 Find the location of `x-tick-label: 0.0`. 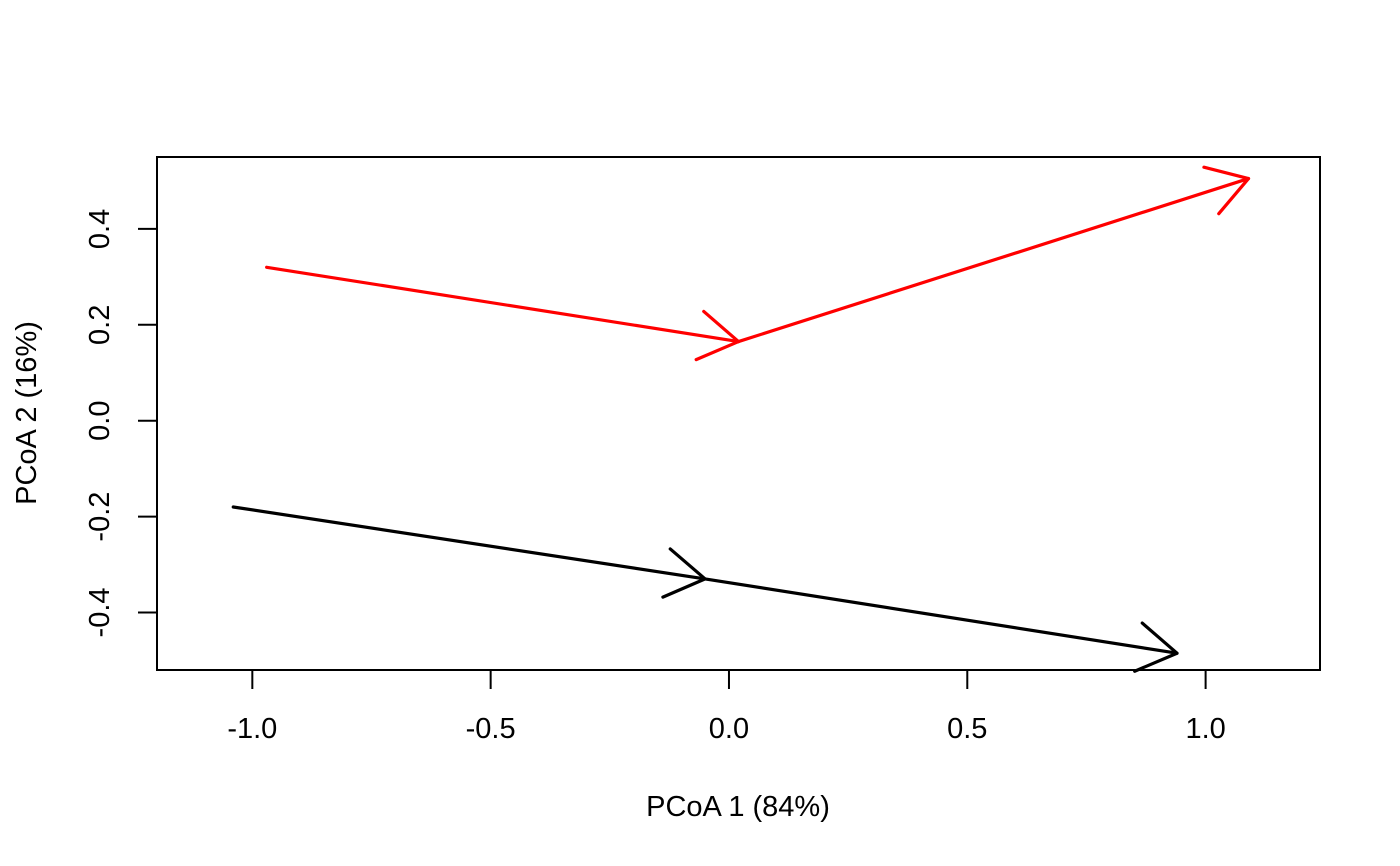

x-tick-label: 0.0 is located at coordinates (729, 729).